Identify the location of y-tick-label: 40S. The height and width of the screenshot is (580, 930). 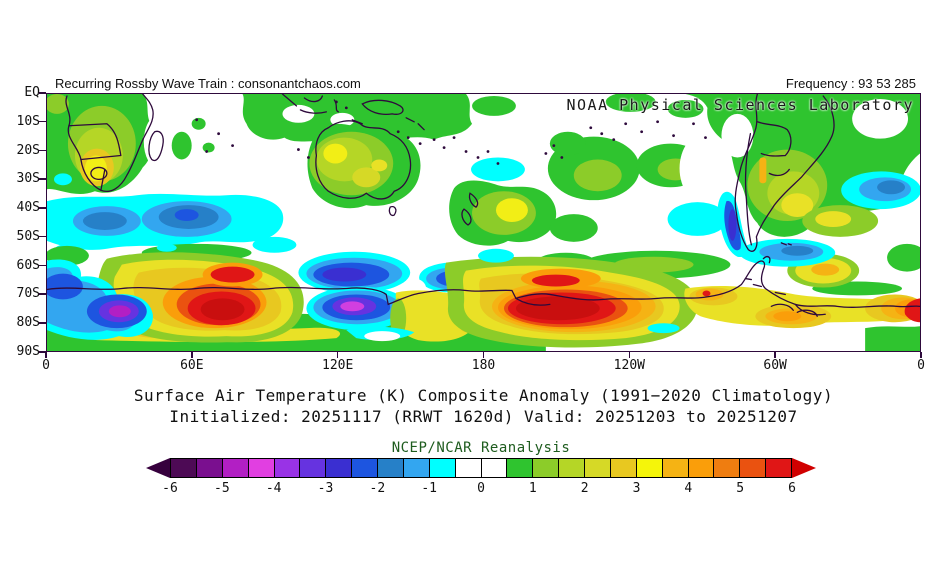
(28, 208).